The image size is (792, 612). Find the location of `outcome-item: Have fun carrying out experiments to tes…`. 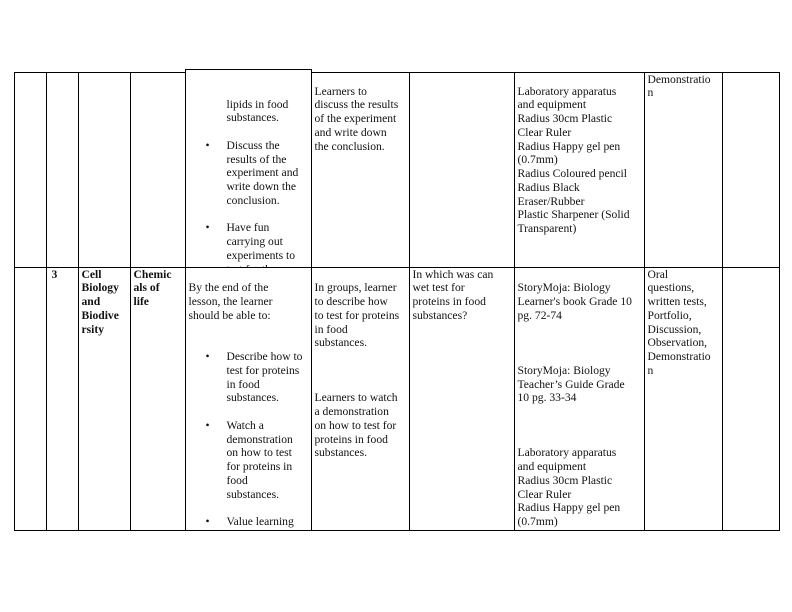

outcome-item: Have fun carrying out experiments to tes… is located at coordinates (257, 244).